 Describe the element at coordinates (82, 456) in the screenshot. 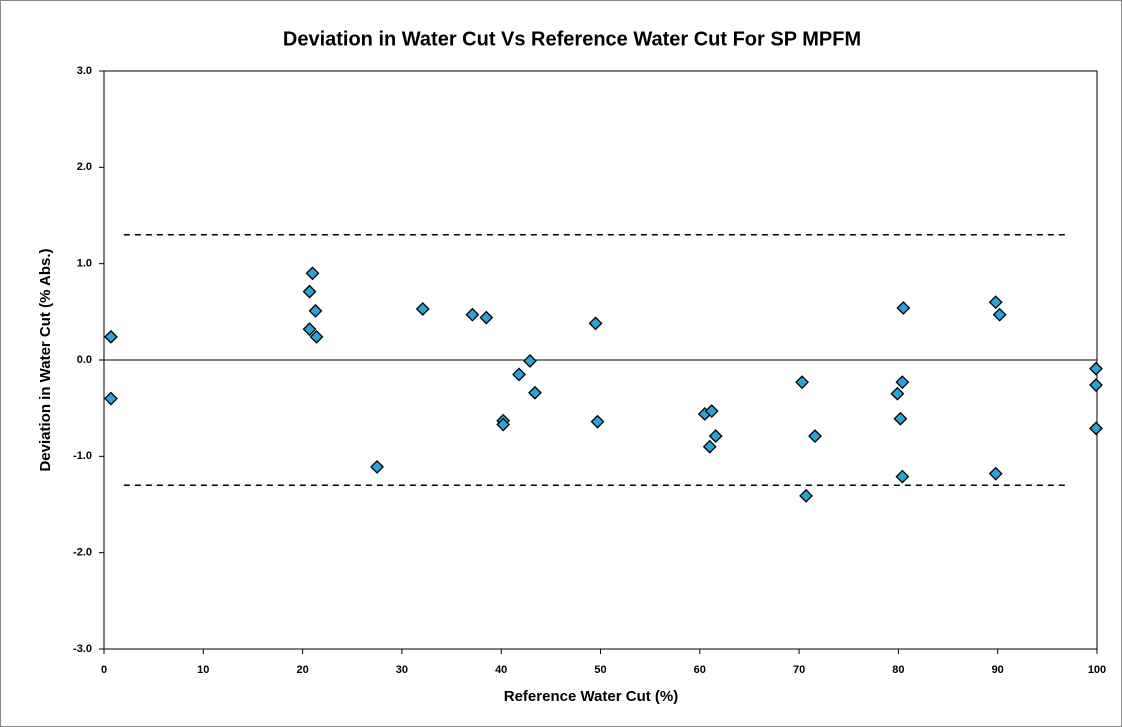

I see `y-tick-label: -1.0` at that location.